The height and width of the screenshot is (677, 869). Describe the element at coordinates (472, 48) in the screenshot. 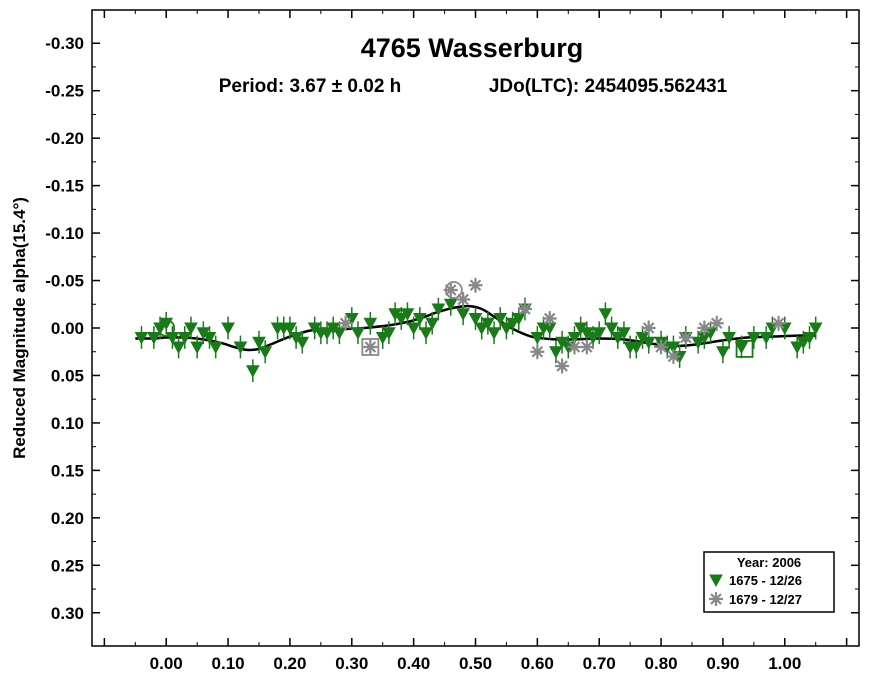

I see `chart-title: 4765 Wasserburg` at that location.